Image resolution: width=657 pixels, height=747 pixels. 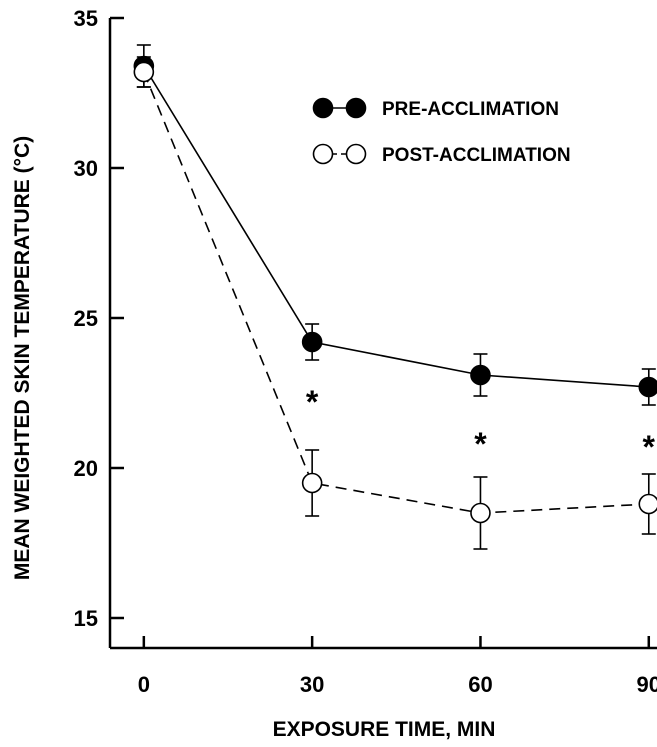 I want to click on x-tick-label: 30, so click(x=312, y=684).